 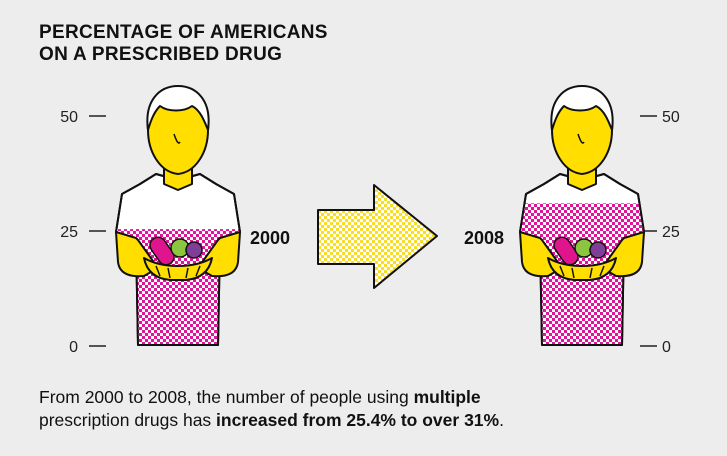 I want to click on caption-line-2-end: ., so click(x=501, y=420).